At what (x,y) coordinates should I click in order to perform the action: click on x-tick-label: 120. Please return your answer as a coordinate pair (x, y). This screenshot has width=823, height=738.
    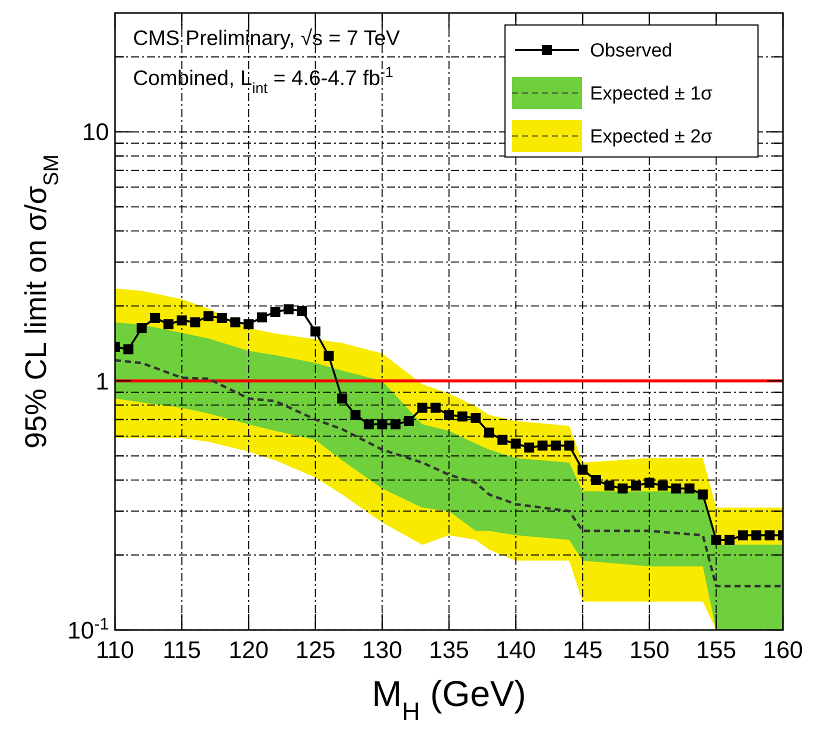
    Looking at the image, I should click on (248, 650).